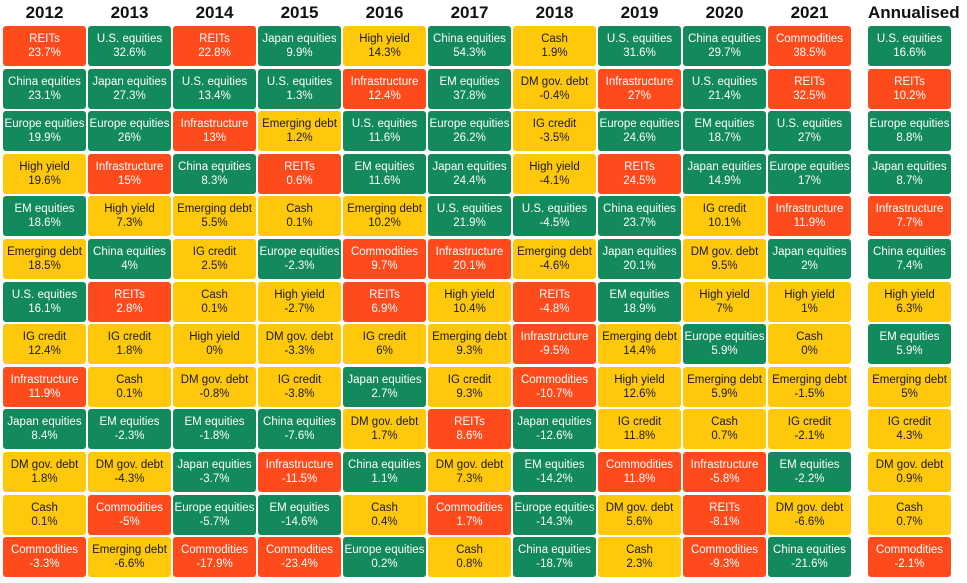 This screenshot has width=967, height=583. Describe the element at coordinates (129, 216) in the screenshot. I see `return-cell: High yield 7.3%` at that location.